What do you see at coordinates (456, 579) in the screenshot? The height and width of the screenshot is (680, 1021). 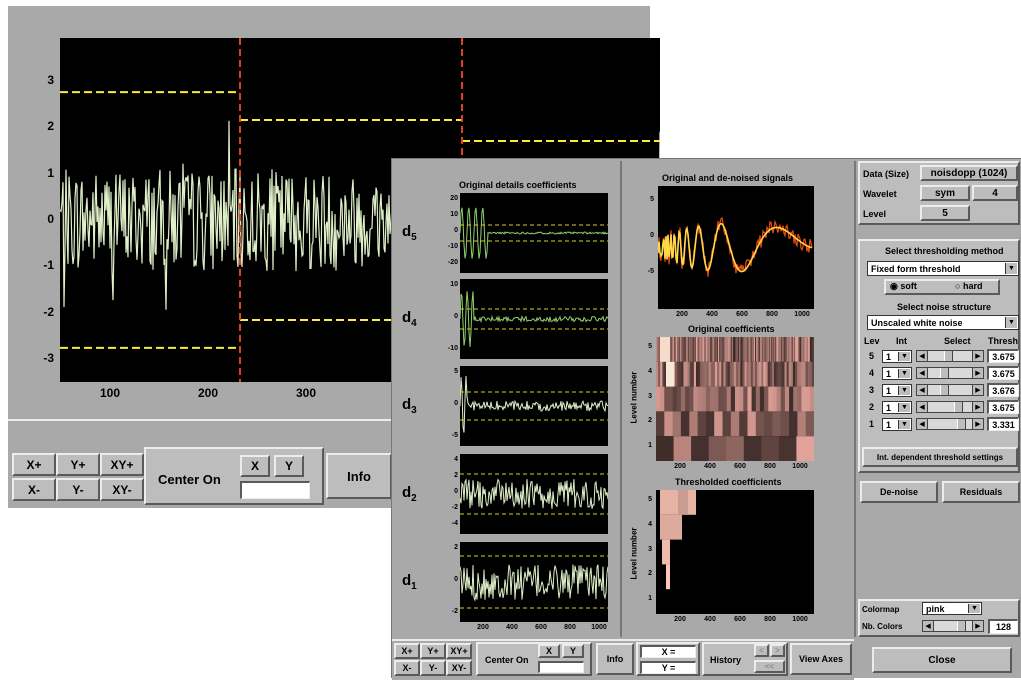 I see `detail-y-tick: 0` at bounding box center [456, 579].